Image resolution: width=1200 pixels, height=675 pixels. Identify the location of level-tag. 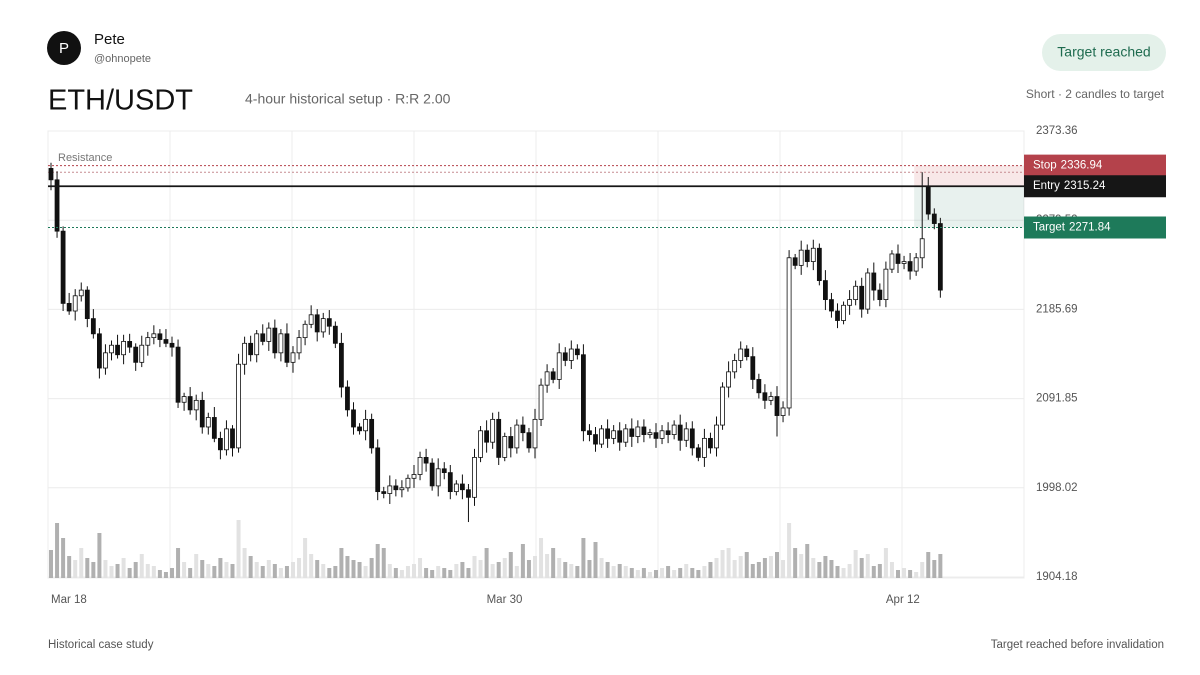
(1095, 186).